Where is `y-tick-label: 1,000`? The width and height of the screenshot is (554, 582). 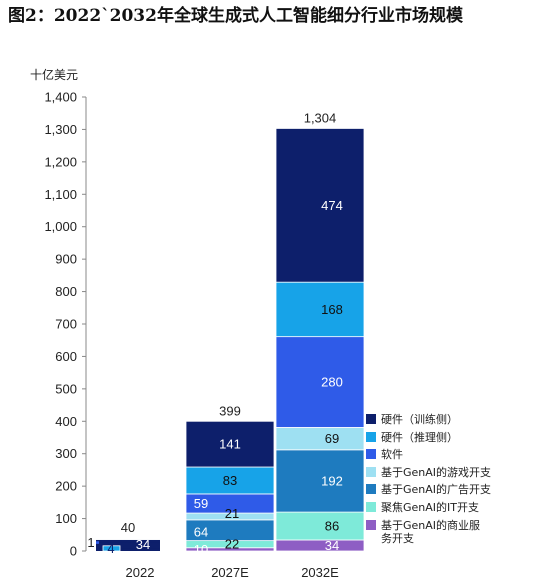 y-tick-label: 1,000 is located at coordinates (60, 226).